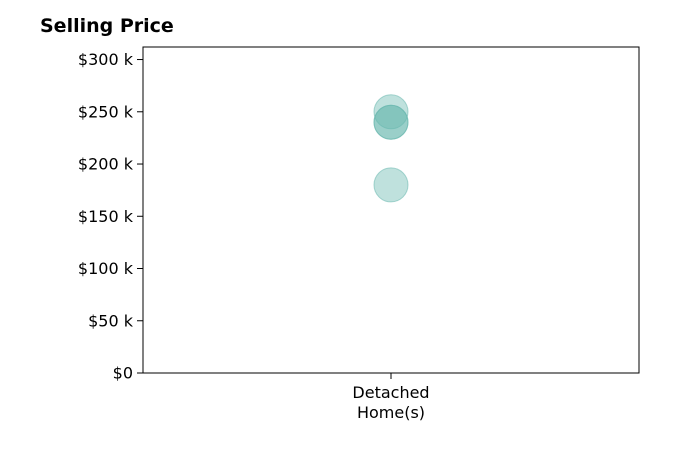 Image resolution: width=679 pixels, height=462 pixels. What do you see at coordinates (107, 26) in the screenshot?
I see `chart-title: Selling Price` at bounding box center [107, 26].